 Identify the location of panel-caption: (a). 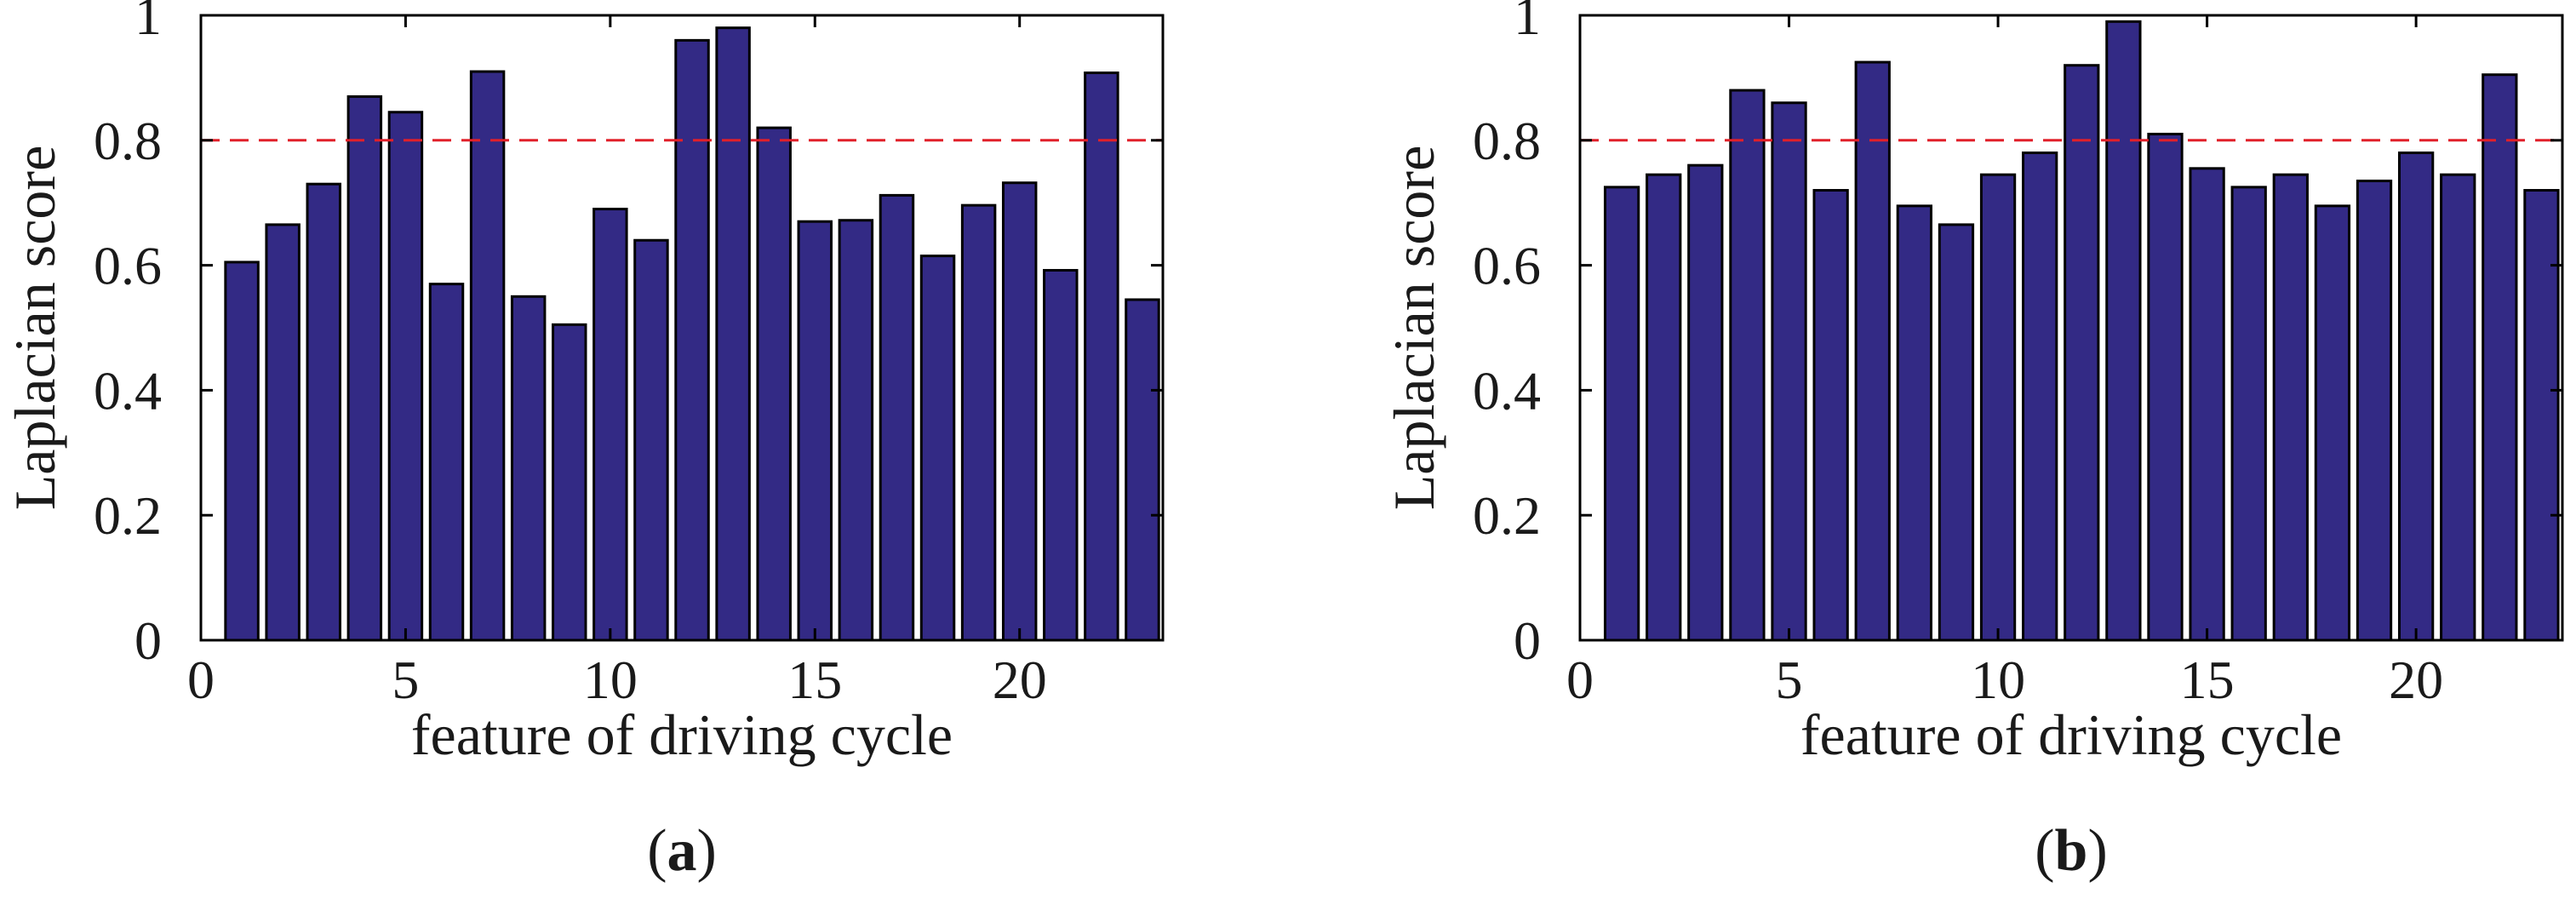
(682, 851).